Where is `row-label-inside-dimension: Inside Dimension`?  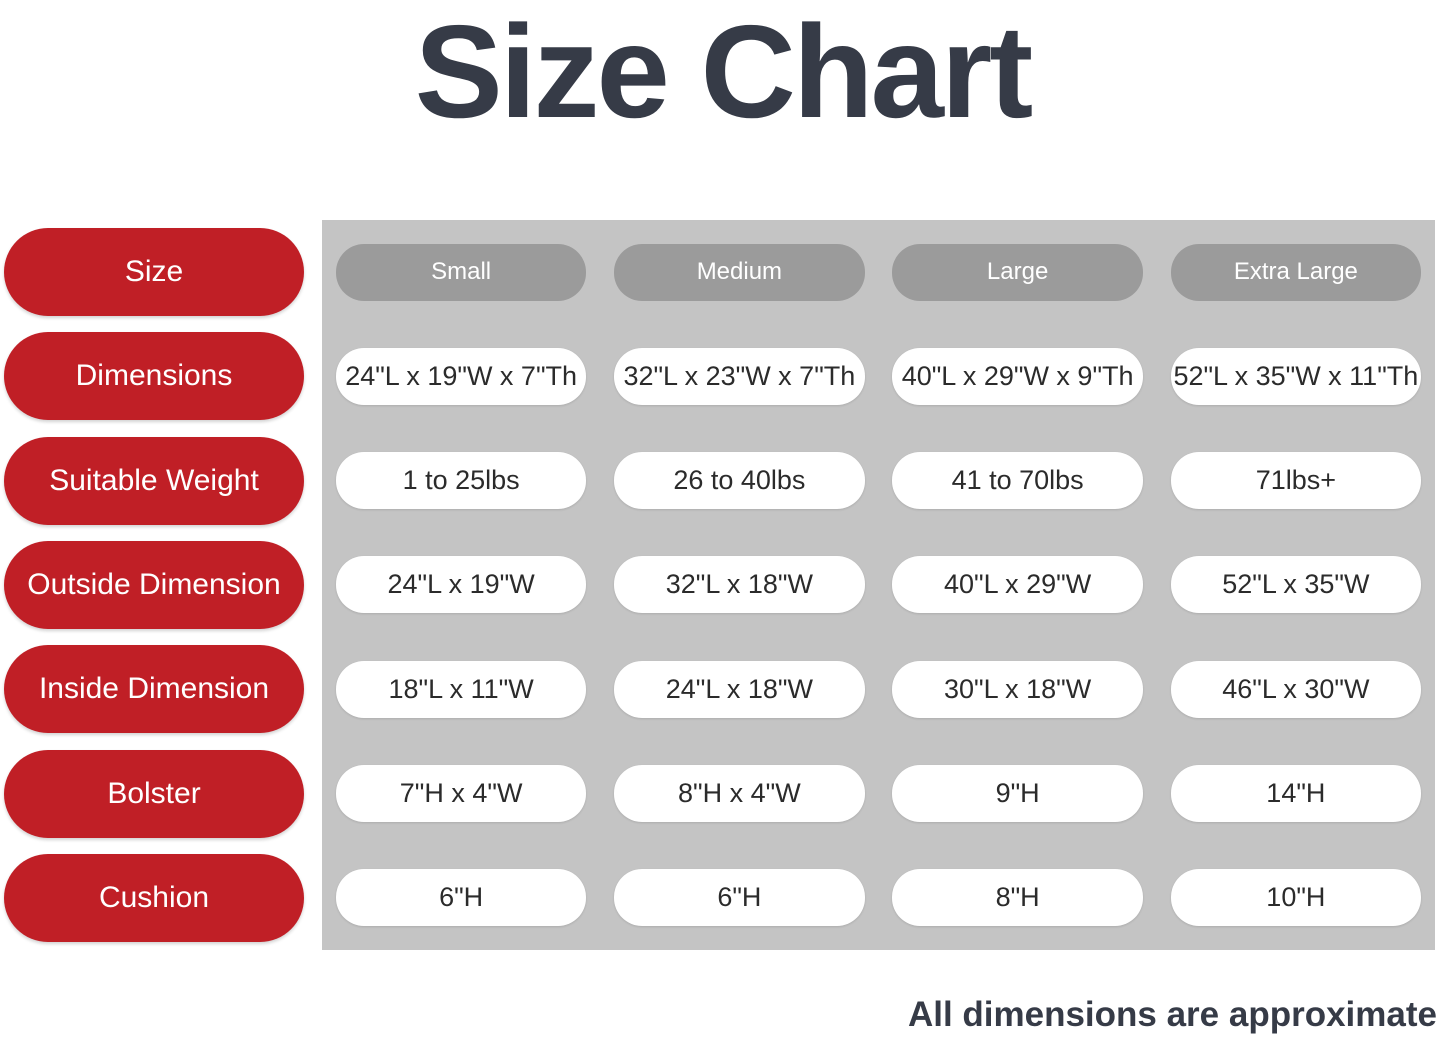 row-label-inside-dimension: Inside Dimension is located at coordinates (154, 689).